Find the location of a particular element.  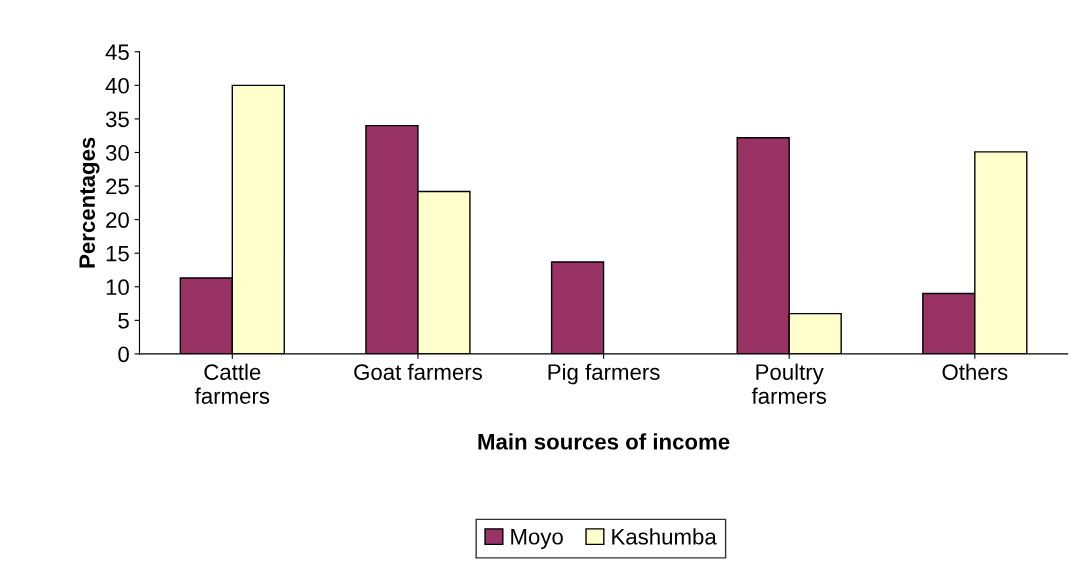

x-tick-label: Pig farmers is located at coordinates (604, 374).